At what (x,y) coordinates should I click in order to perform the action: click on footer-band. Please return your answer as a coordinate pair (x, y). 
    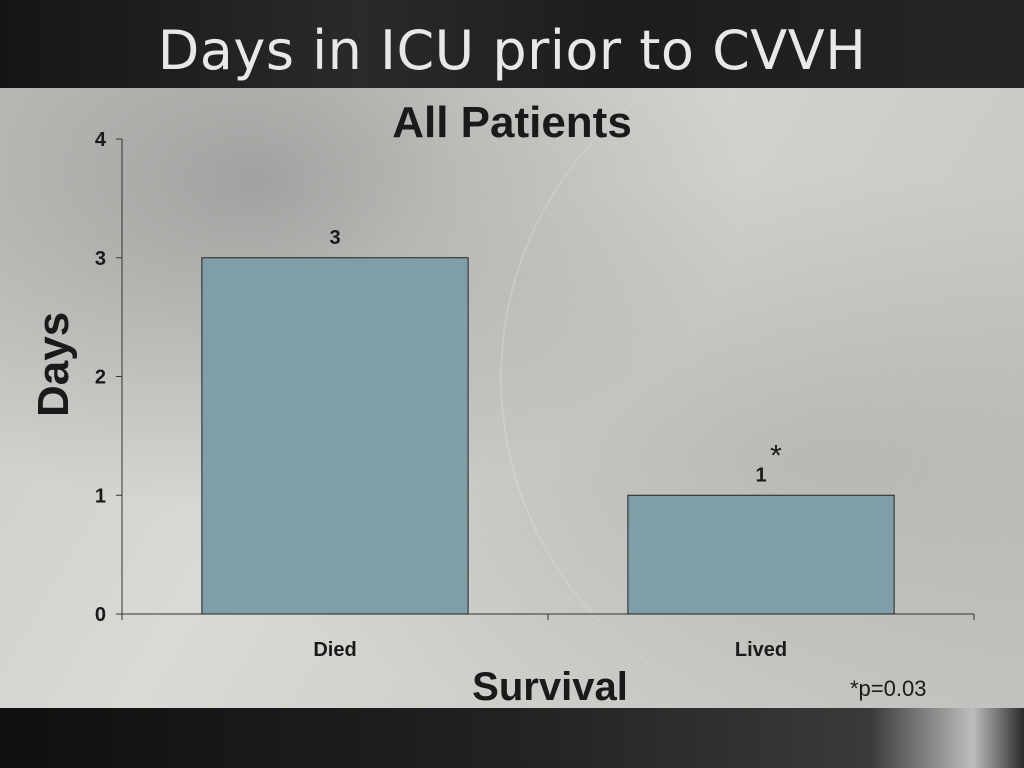
    Looking at the image, I should click on (512, 738).